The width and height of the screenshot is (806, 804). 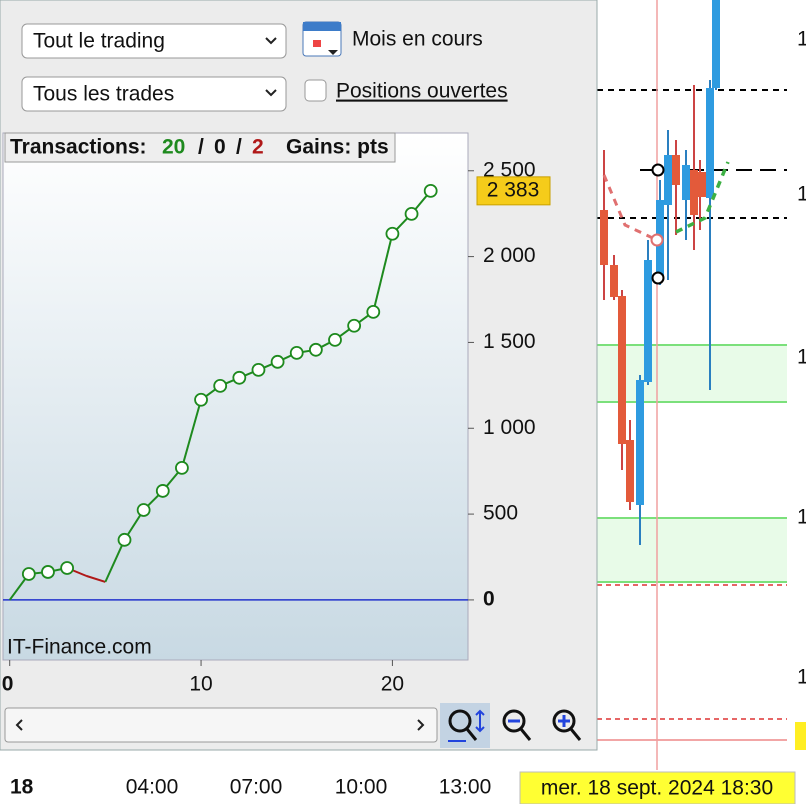 What do you see at coordinates (221, 725) in the screenshot?
I see `scrollbar` at bounding box center [221, 725].